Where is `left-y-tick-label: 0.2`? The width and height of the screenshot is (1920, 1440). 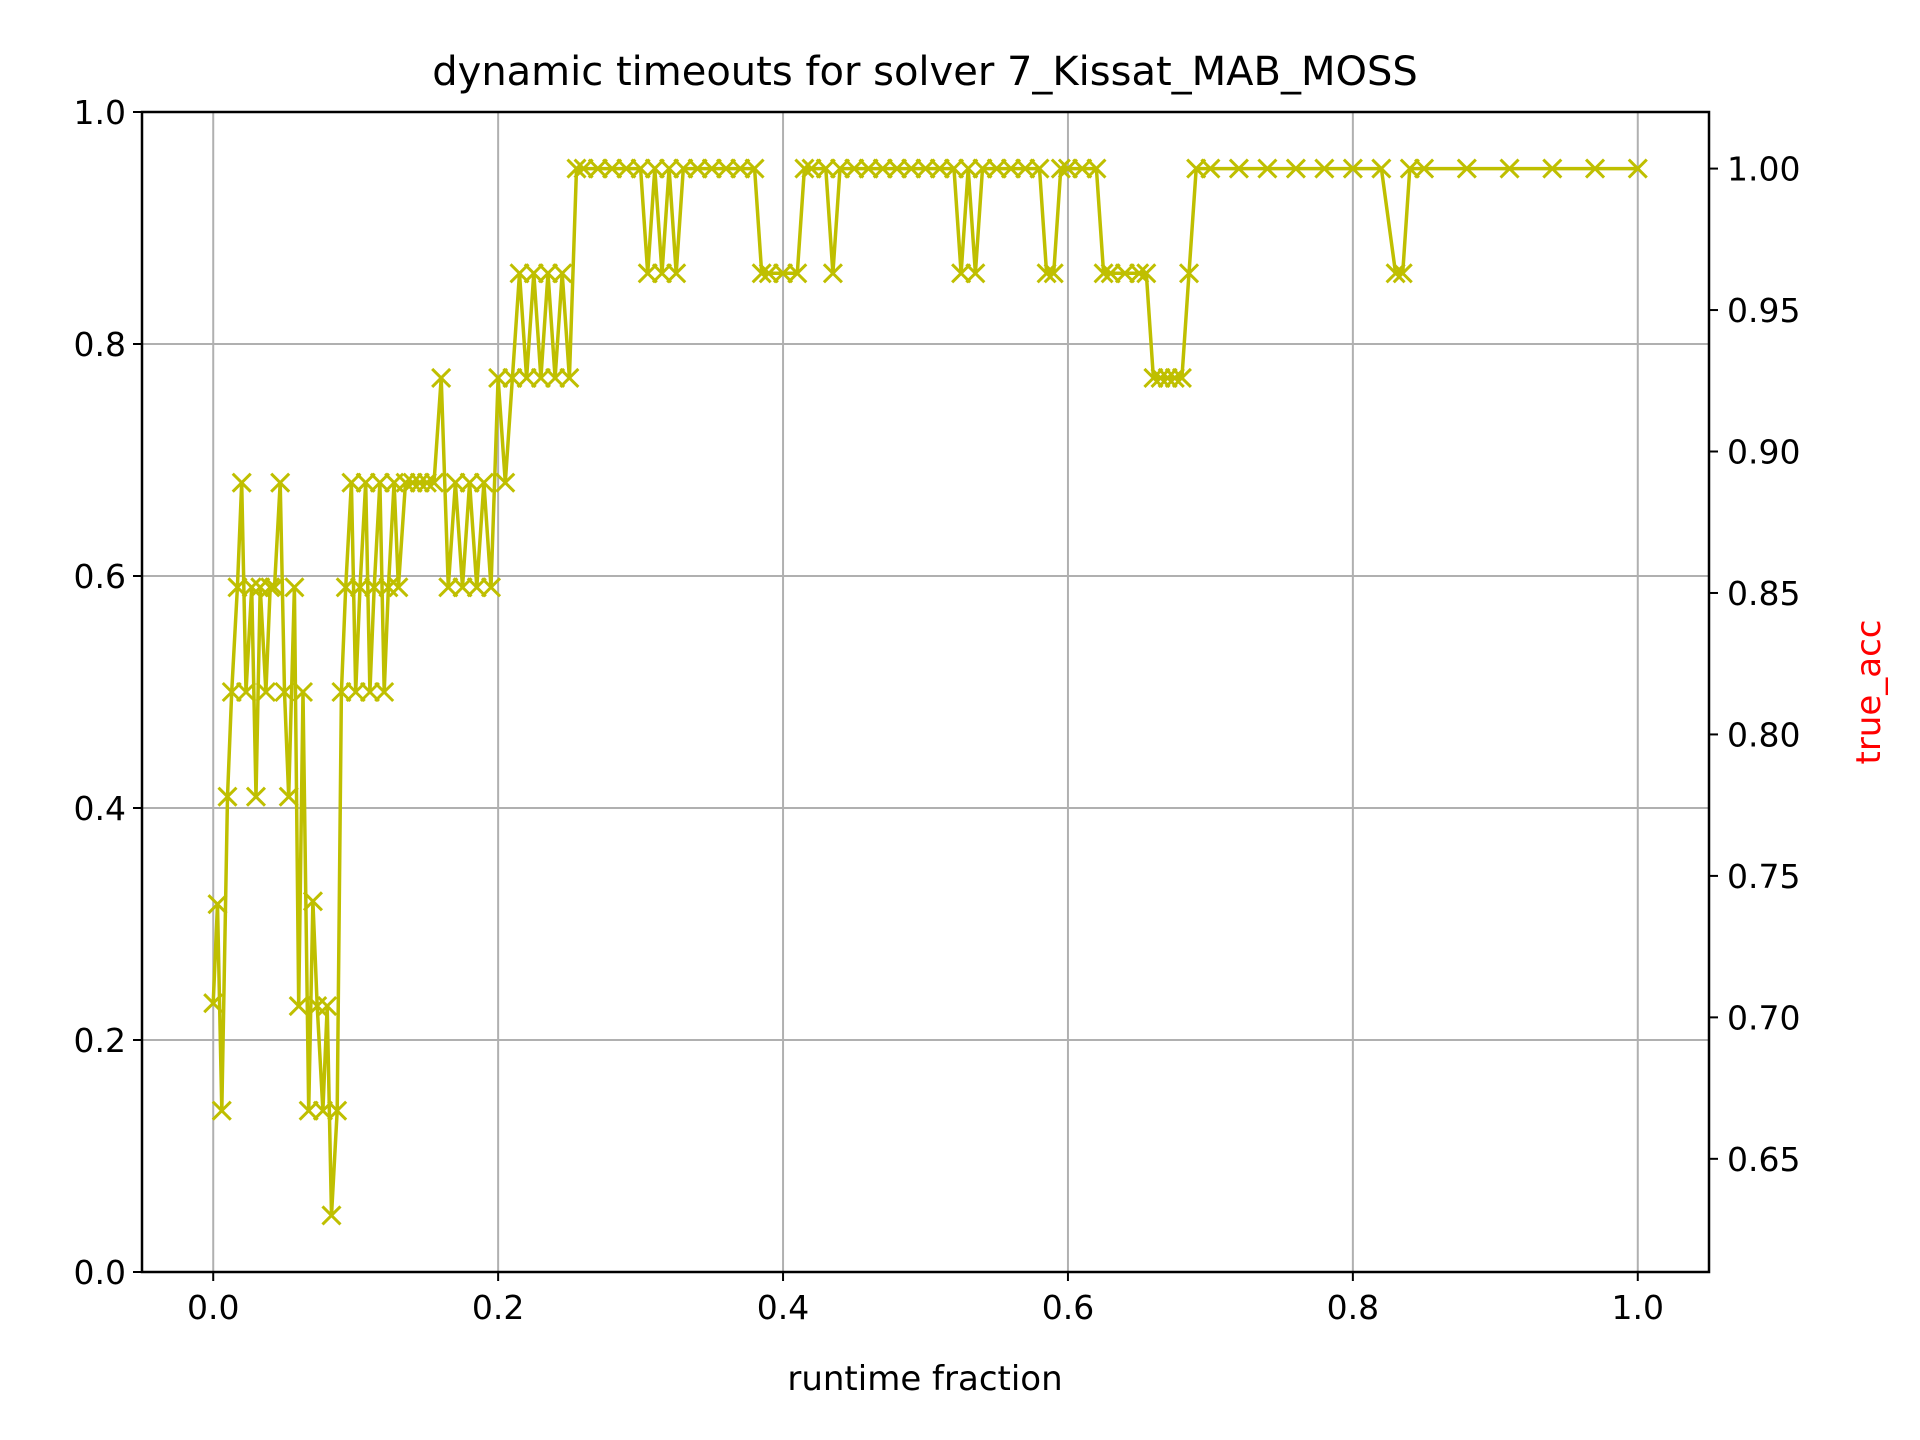
left-y-tick-label: 0.2 is located at coordinates (100, 1040).